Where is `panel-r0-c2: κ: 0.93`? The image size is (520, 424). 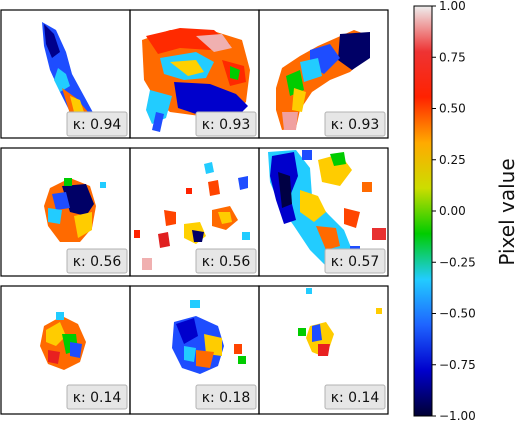 panel-r0-c2: κ: 0.93 is located at coordinates (323, 74).